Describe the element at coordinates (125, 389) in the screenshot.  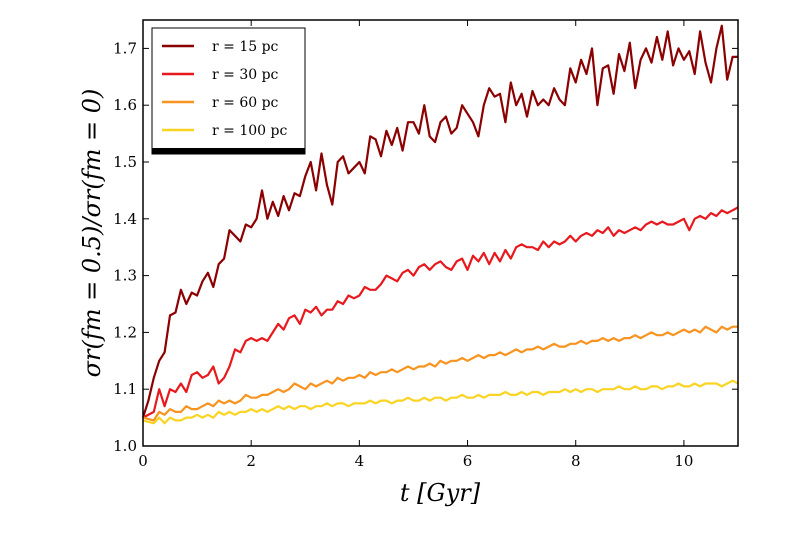
I see `y-tick-label: 1.1` at that location.